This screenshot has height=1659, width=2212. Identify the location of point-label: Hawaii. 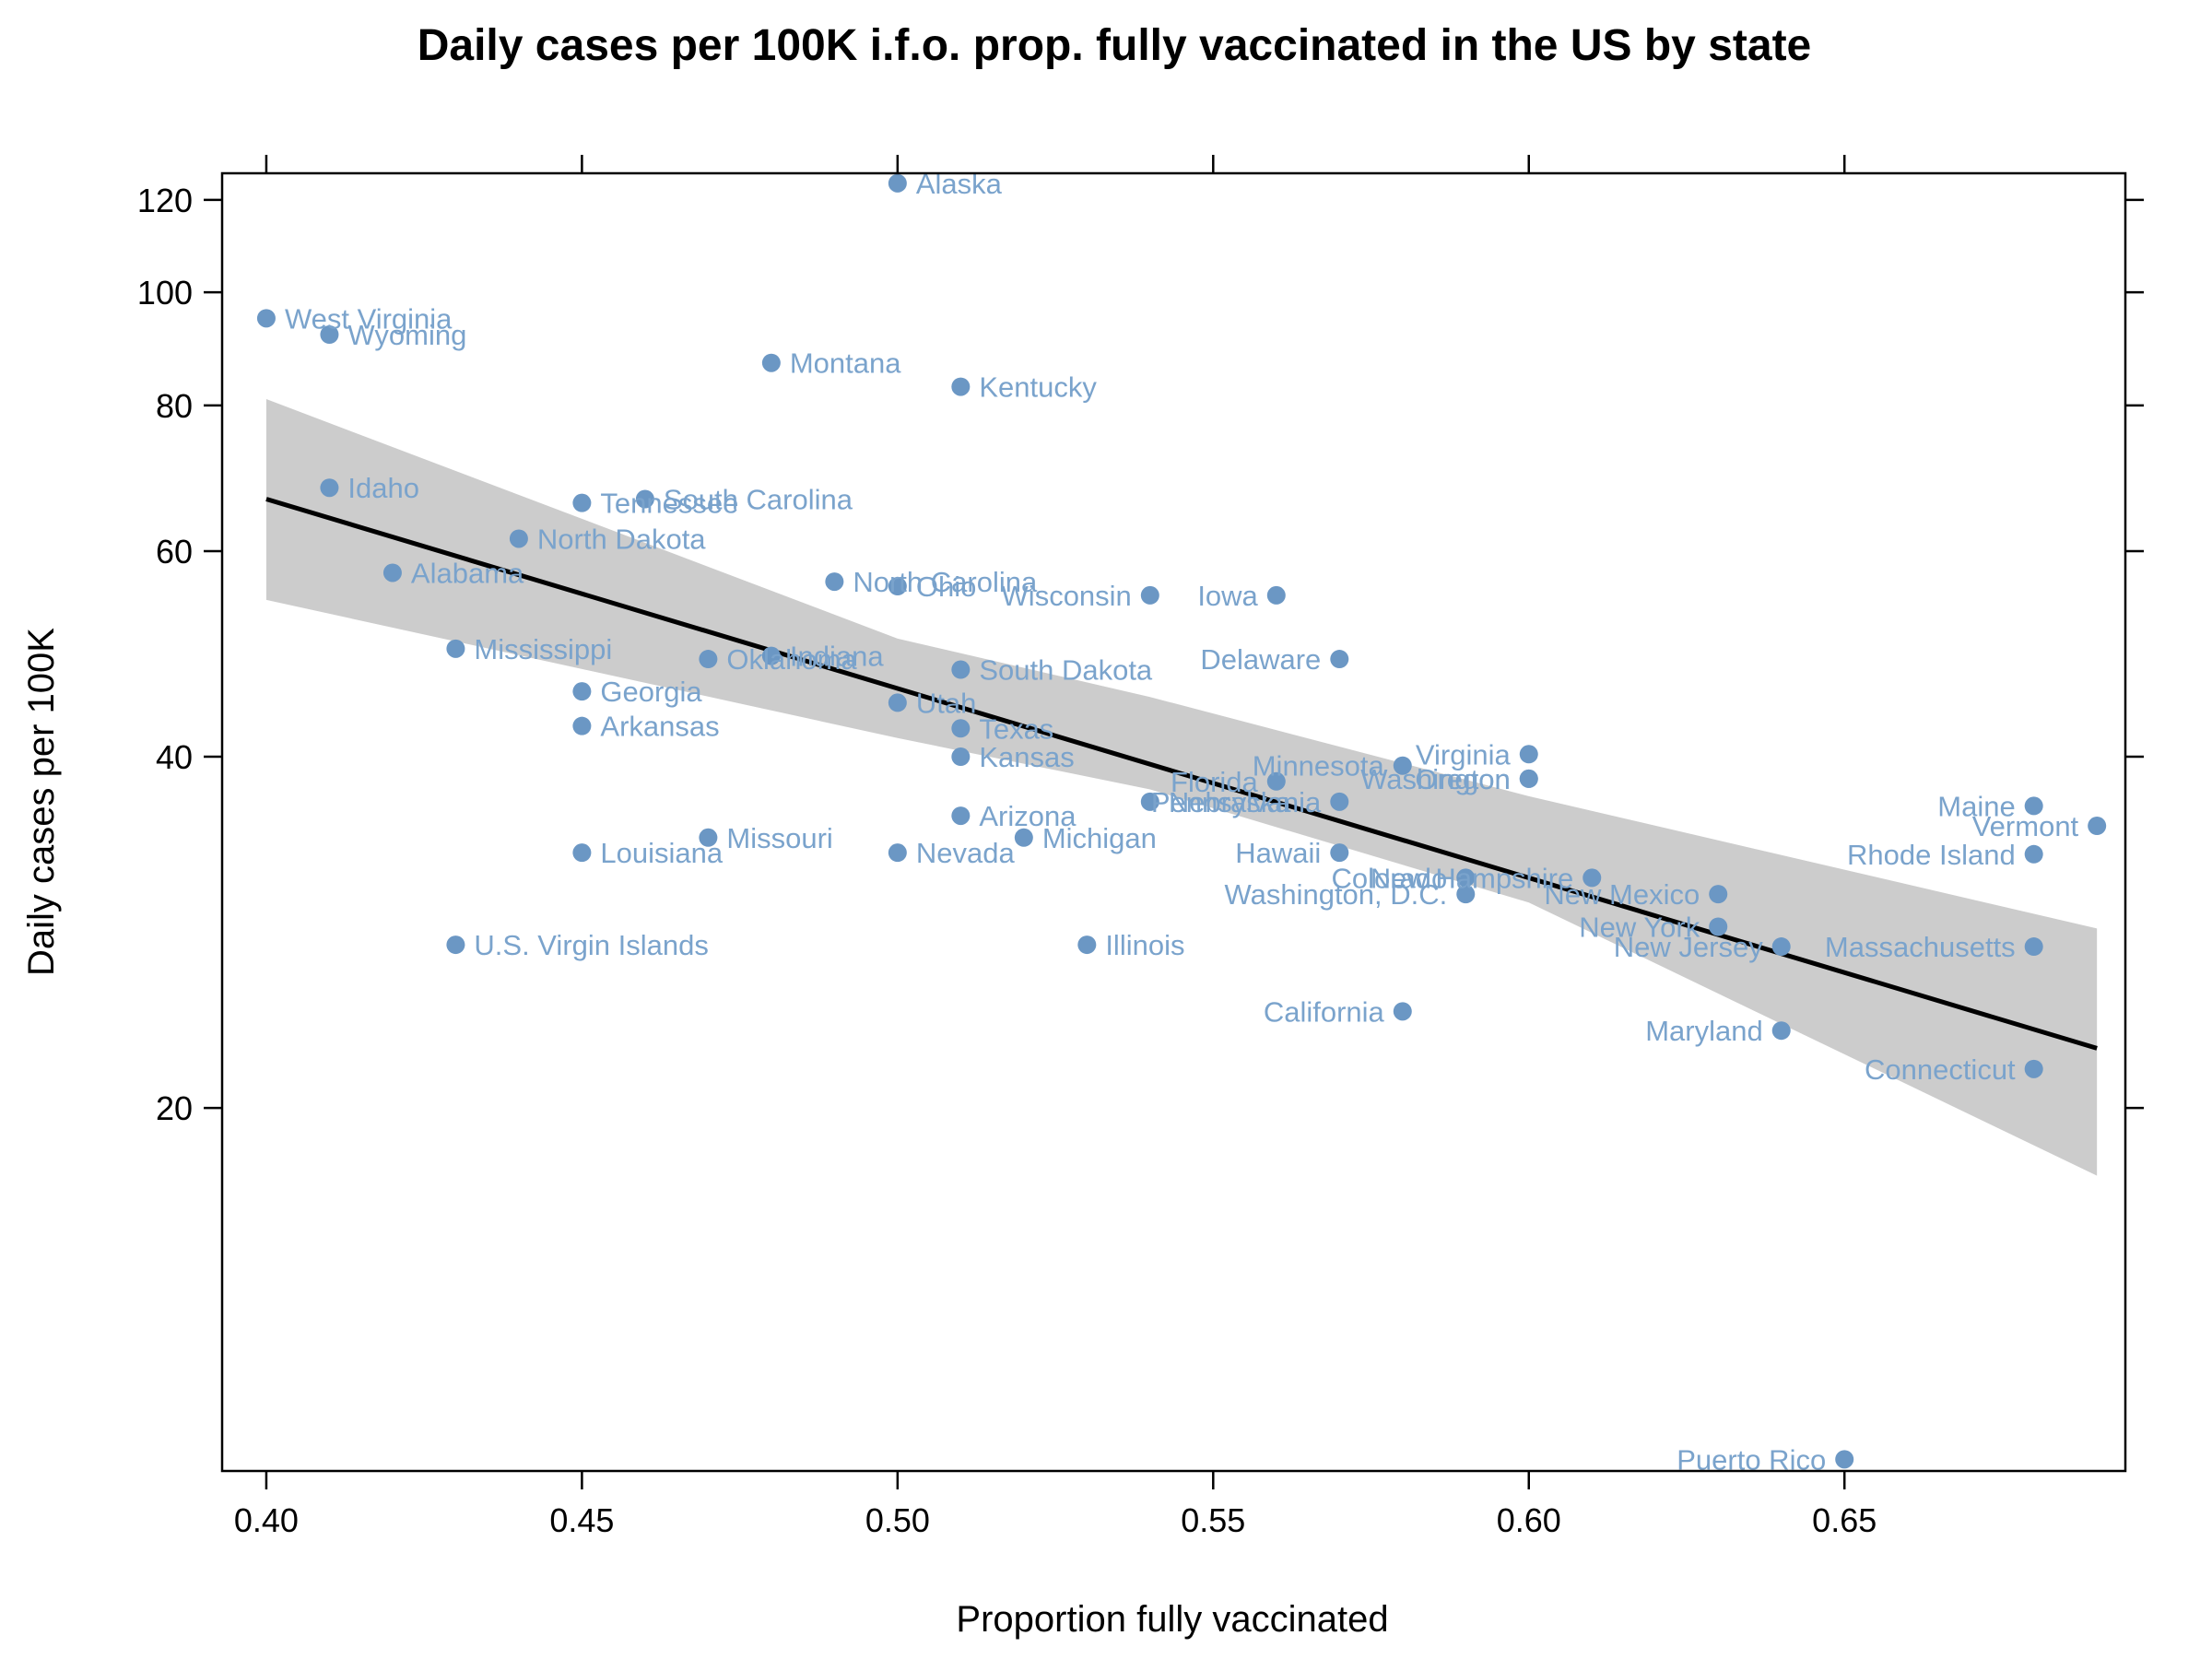
(1278, 853).